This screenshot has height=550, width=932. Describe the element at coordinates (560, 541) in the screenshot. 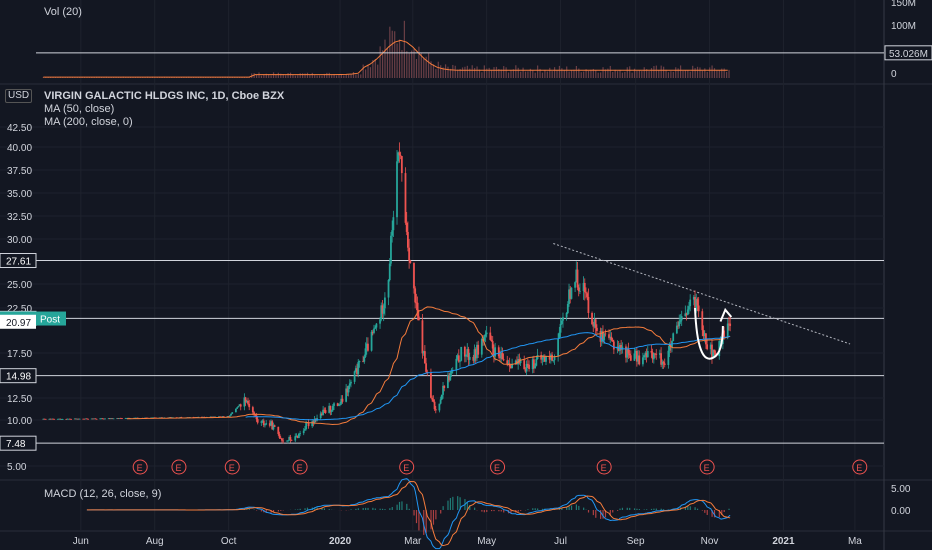

I see `time-axis-label: Jul` at that location.